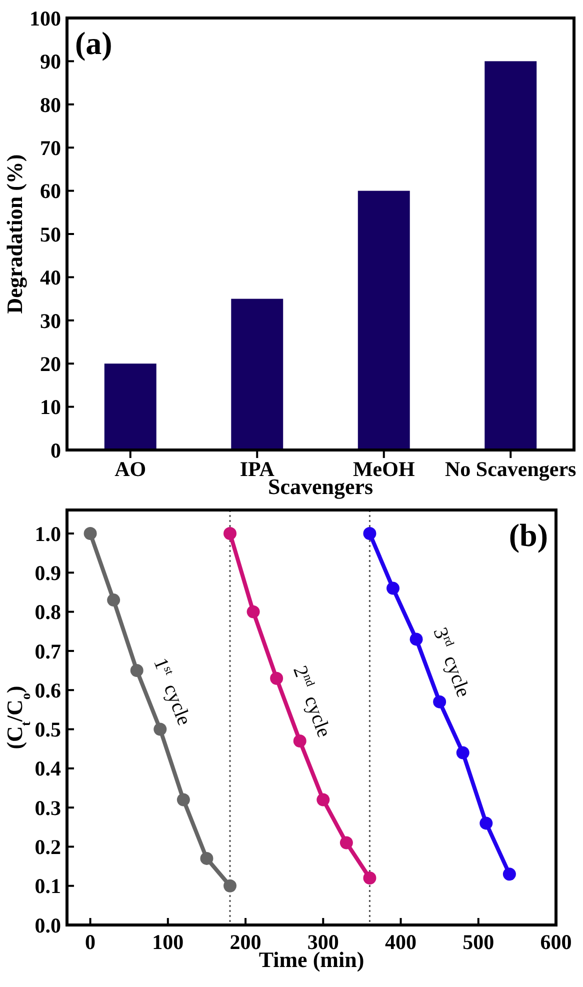 The width and height of the screenshot is (583, 987). I want to click on y-tick-label: 10, so click(50, 407).